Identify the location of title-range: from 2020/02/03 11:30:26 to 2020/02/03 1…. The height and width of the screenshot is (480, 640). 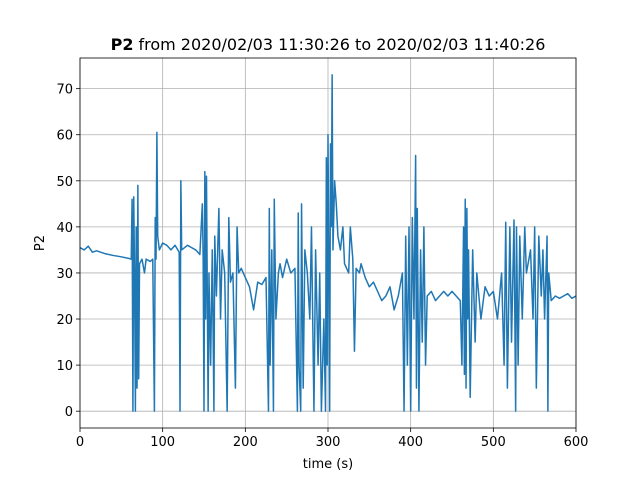
(341, 44).